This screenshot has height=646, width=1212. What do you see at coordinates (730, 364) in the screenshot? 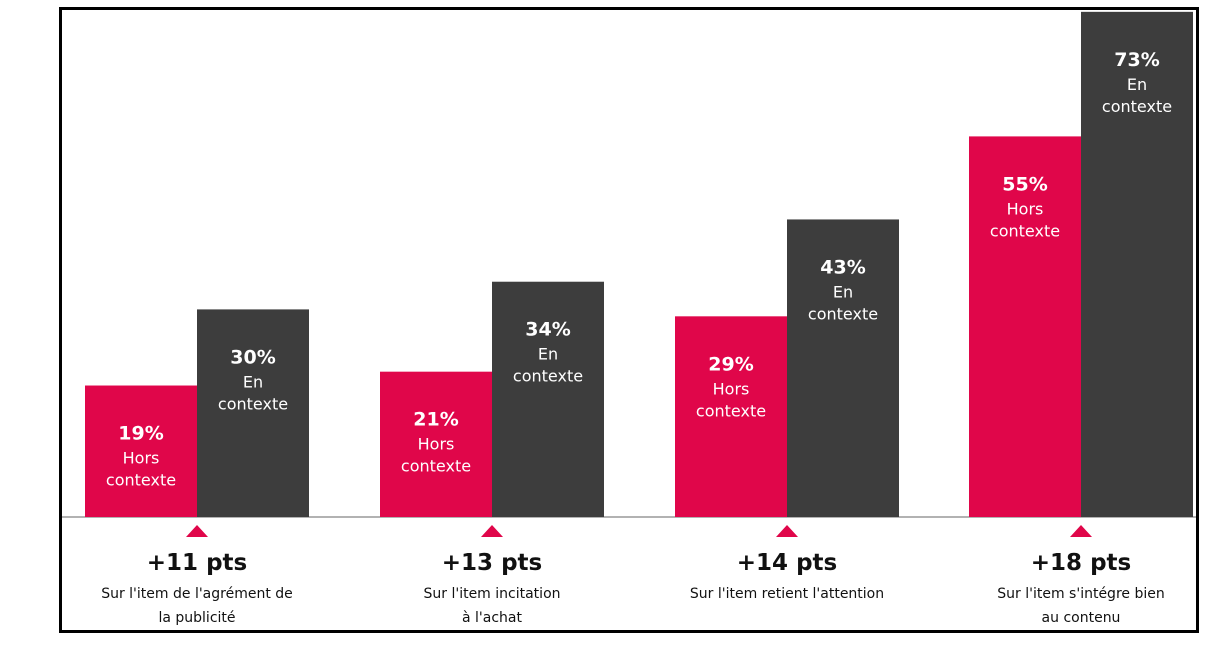
I see `bar-value-label: 29%` at bounding box center [730, 364].